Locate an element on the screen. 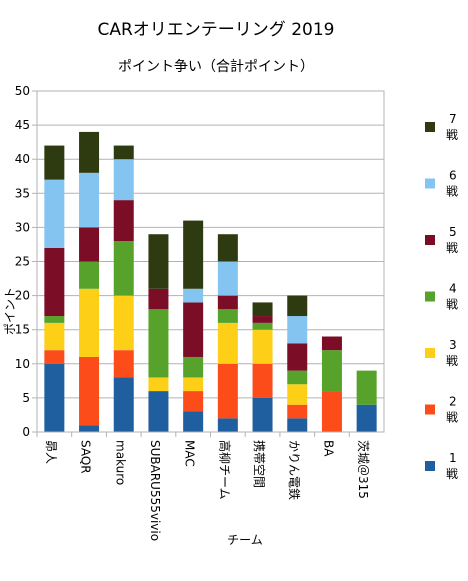  y-tick-label: 10 is located at coordinates (22, 364).